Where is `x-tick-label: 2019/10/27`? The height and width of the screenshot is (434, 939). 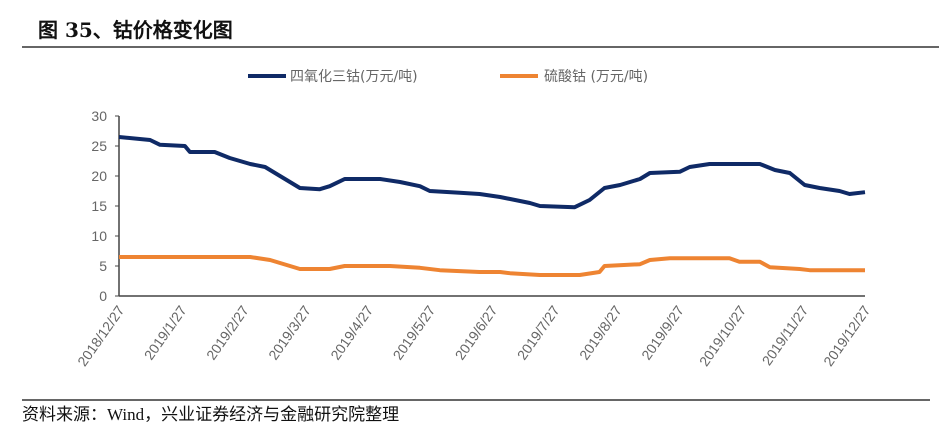
x-tick-label: 2019/10/27 is located at coordinates (722, 335).